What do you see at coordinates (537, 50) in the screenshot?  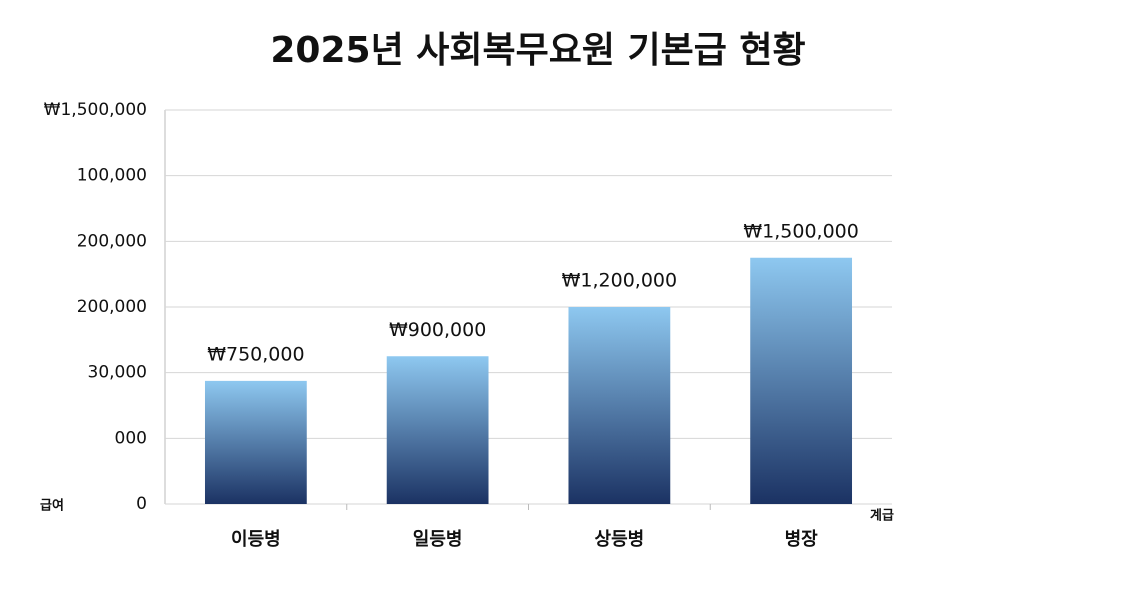 I see `chart-title: 2025년 사회복무요원 기본급 현황` at bounding box center [537, 50].